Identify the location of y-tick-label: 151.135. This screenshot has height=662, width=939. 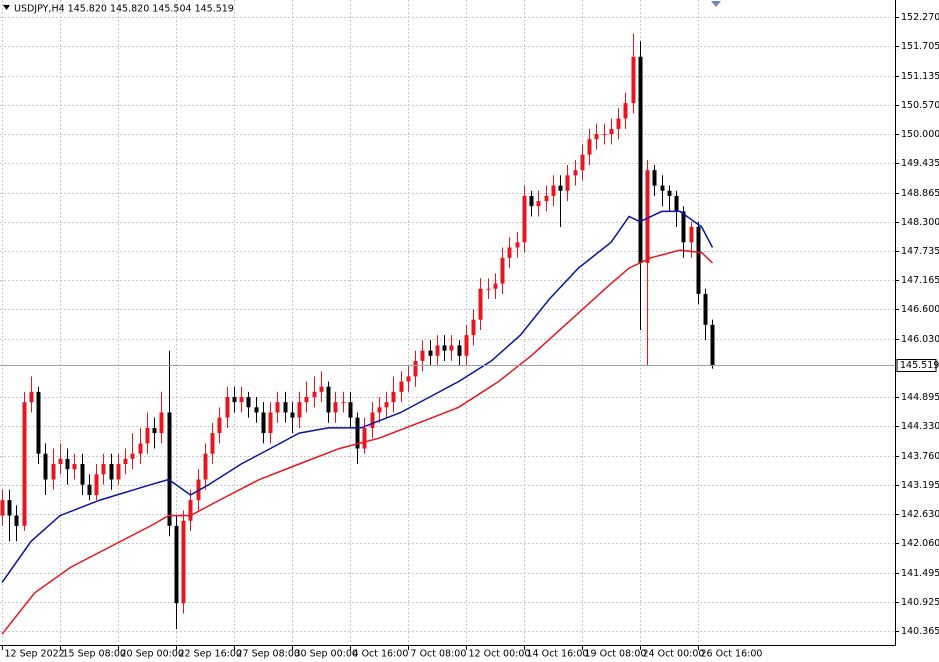
(920, 76).